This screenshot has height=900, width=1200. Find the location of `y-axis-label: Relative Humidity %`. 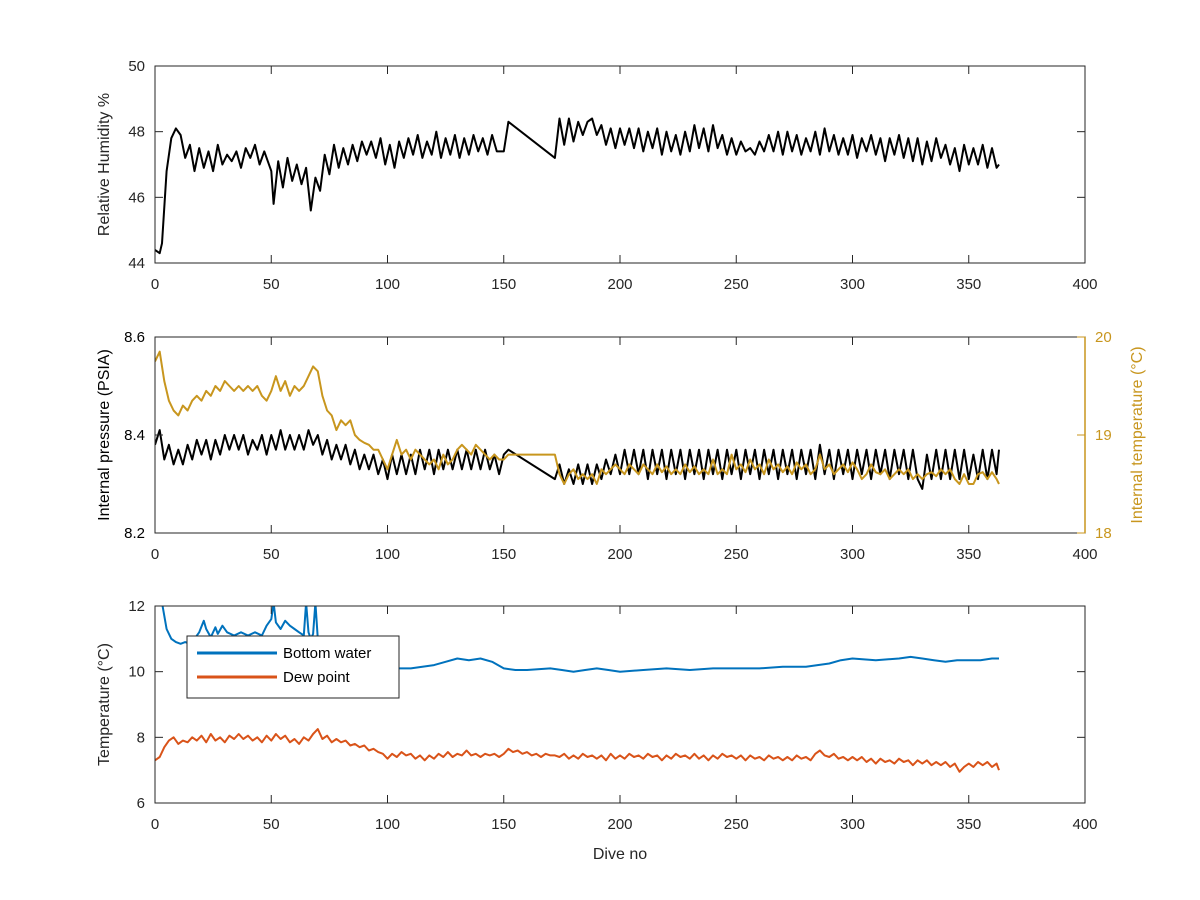

y-axis-label: Relative Humidity % is located at coordinates (104, 164).